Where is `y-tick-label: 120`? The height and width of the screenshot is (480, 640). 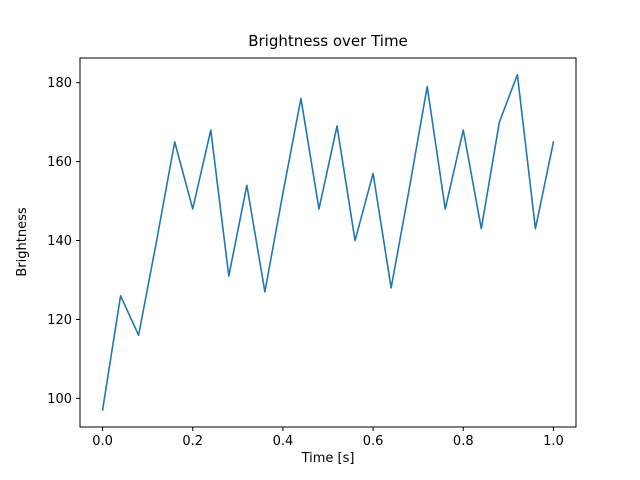 y-tick-label: 120 is located at coordinates (59, 320).